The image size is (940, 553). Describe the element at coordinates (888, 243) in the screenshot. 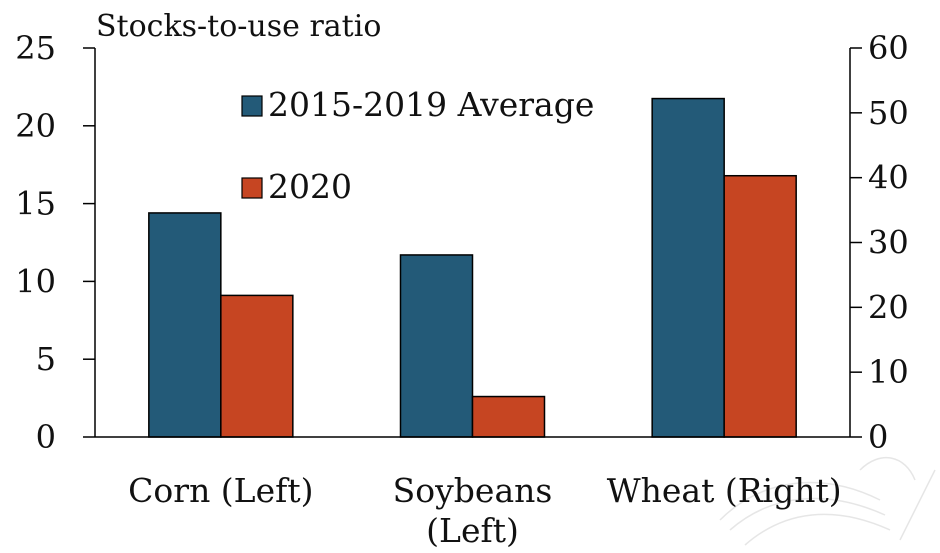

I see `right-tick-label: 30` at that location.